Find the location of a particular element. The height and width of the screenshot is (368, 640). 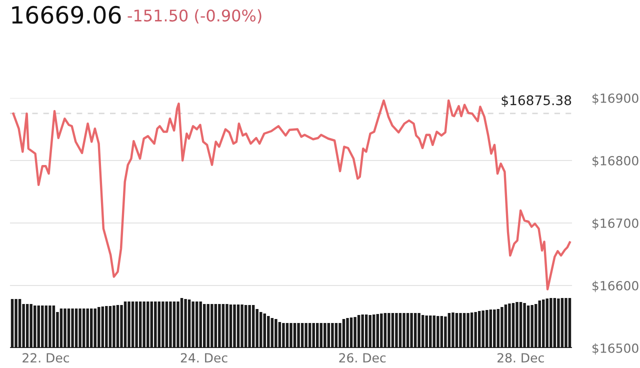

x-tick-label: 22. Dec is located at coordinates (45, 358).